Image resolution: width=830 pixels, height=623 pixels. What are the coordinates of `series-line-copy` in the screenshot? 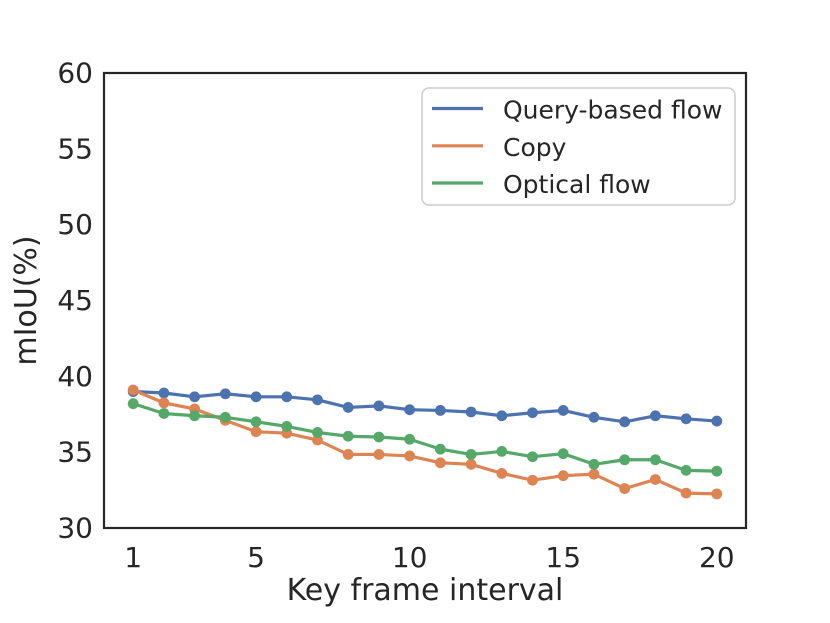 It's located at (425, 442).